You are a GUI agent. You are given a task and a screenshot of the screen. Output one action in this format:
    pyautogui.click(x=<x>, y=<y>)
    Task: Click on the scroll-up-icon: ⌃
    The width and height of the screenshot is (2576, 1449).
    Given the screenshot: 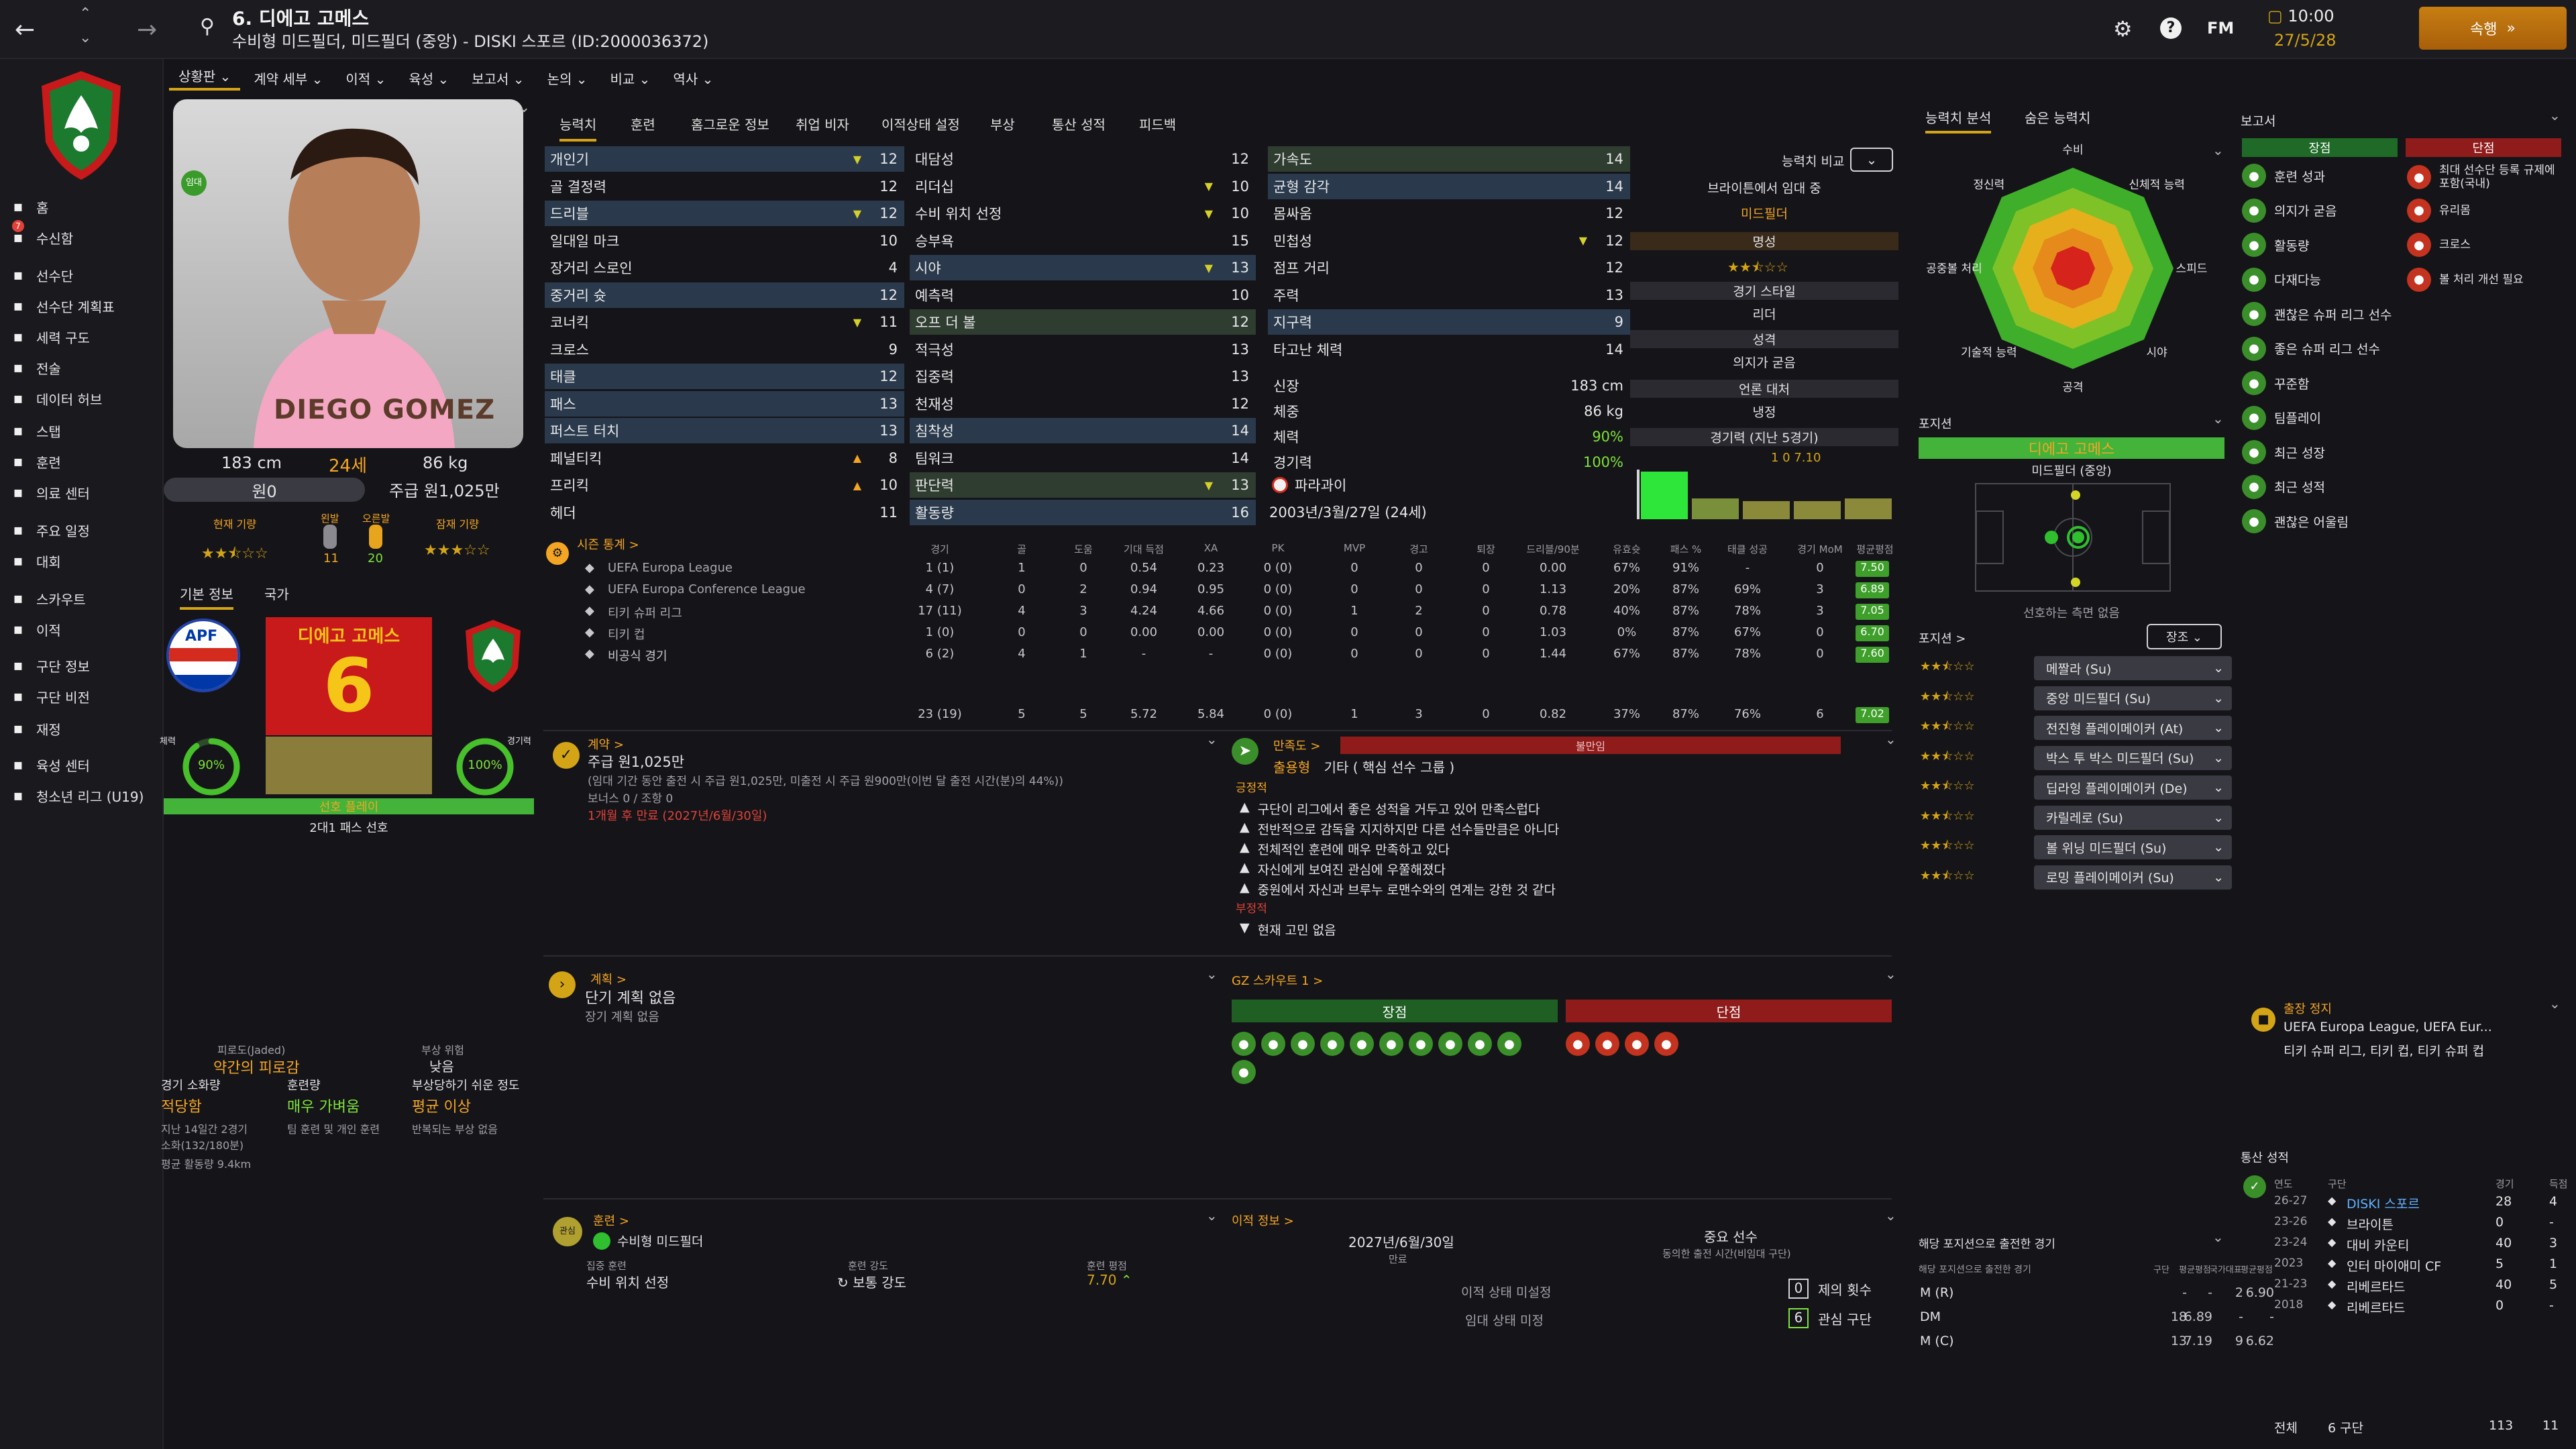 What is the action you would take?
    pyautogui.click(x=85, y=13)
    